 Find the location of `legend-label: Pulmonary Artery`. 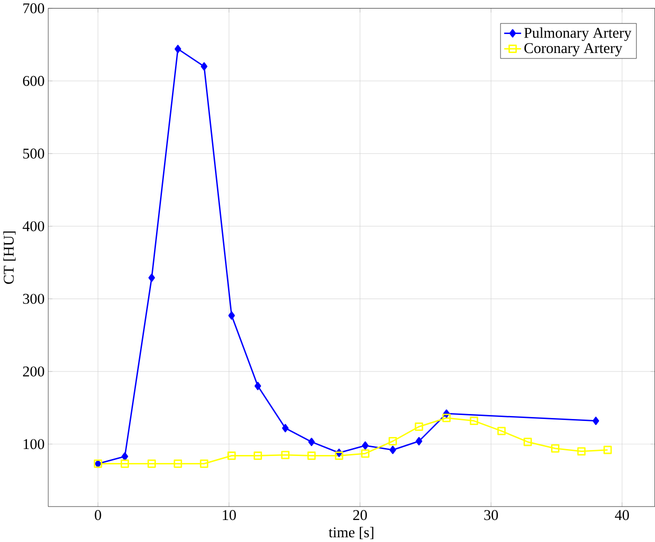

legend-label: Pulmonary Artery is located at coordinates (578, 34).